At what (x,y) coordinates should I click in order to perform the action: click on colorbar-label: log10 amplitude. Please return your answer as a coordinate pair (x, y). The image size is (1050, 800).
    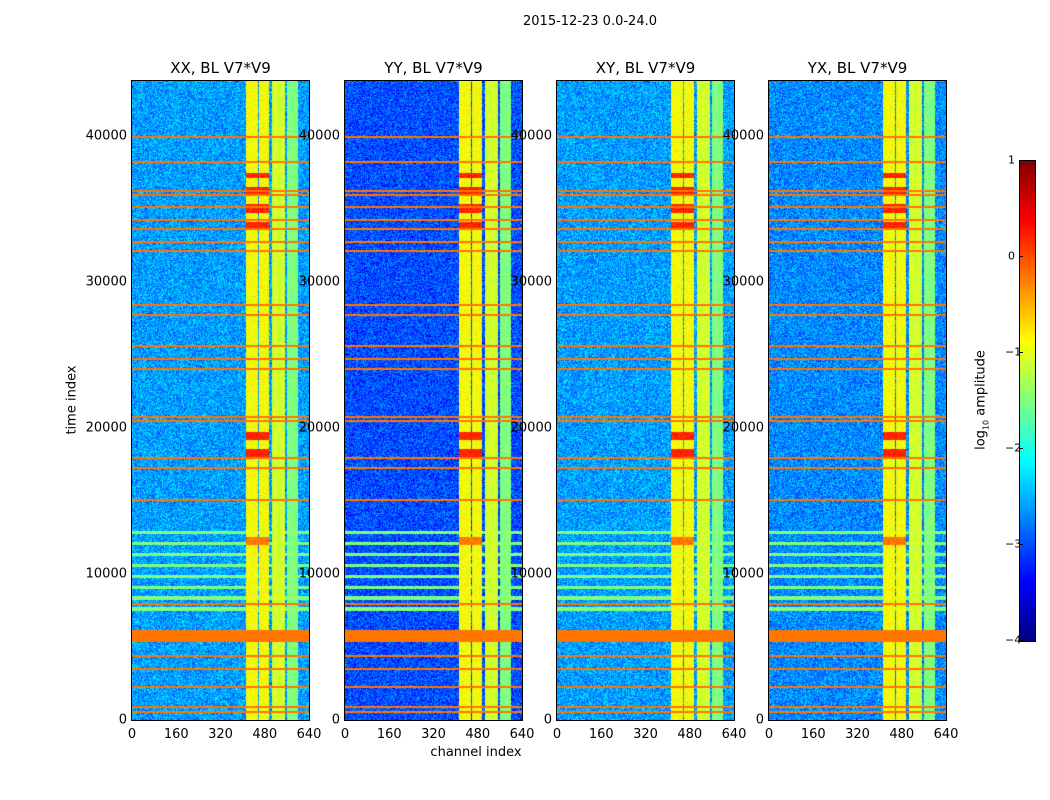
    Looking at the image, I should click on (982, 400).